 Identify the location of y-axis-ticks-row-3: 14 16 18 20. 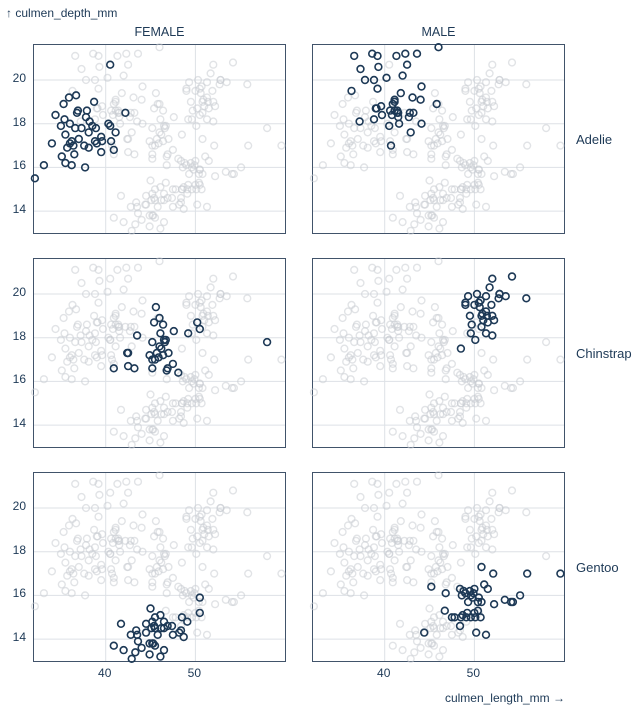
(16, 567).